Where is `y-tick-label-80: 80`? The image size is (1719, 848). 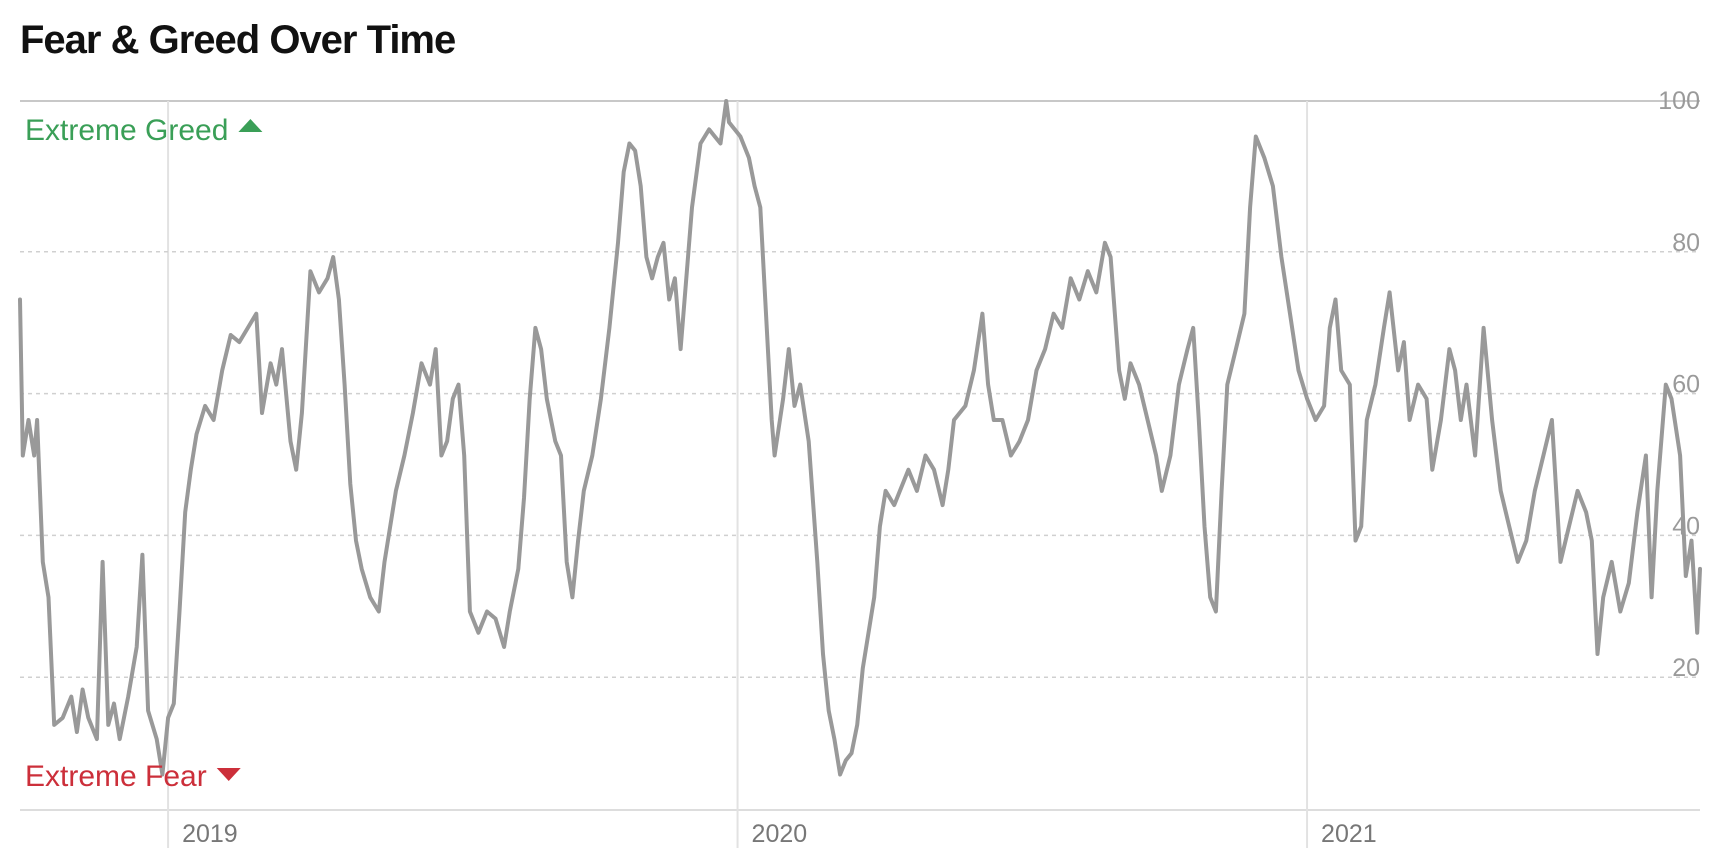 y-tick-label-80: 80 is located at coordinates (1686, 243).